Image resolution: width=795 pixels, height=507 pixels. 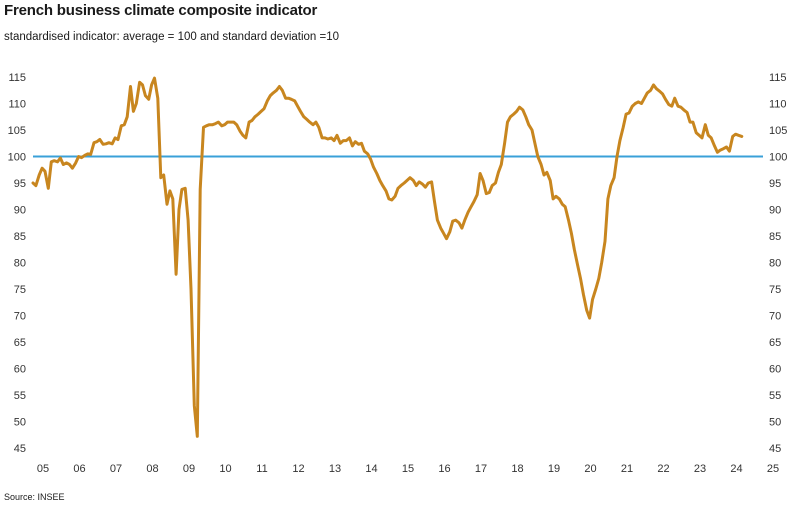 I want to click on y-tick-left: 75, so click(x=20, y=290).